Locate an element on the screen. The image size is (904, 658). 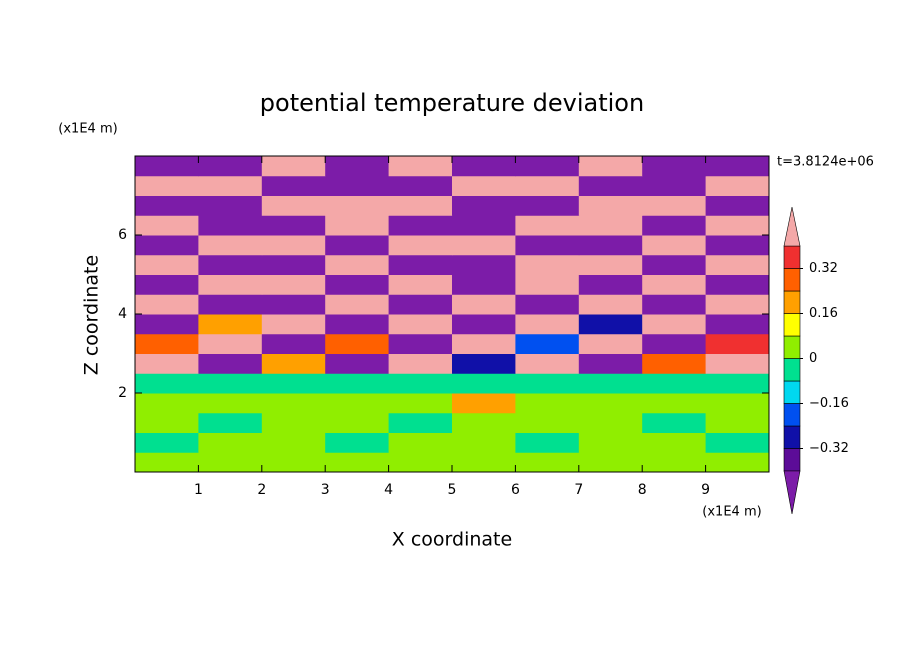
x-tick-label: 2 is located at coordinates (261, 490).